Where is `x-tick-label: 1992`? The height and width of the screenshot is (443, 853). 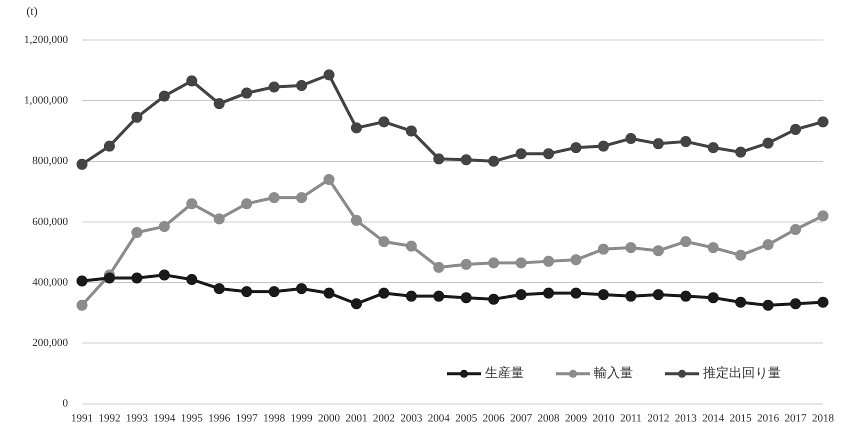 x-tick-label: 1992 is located at coordinates (109, 418).